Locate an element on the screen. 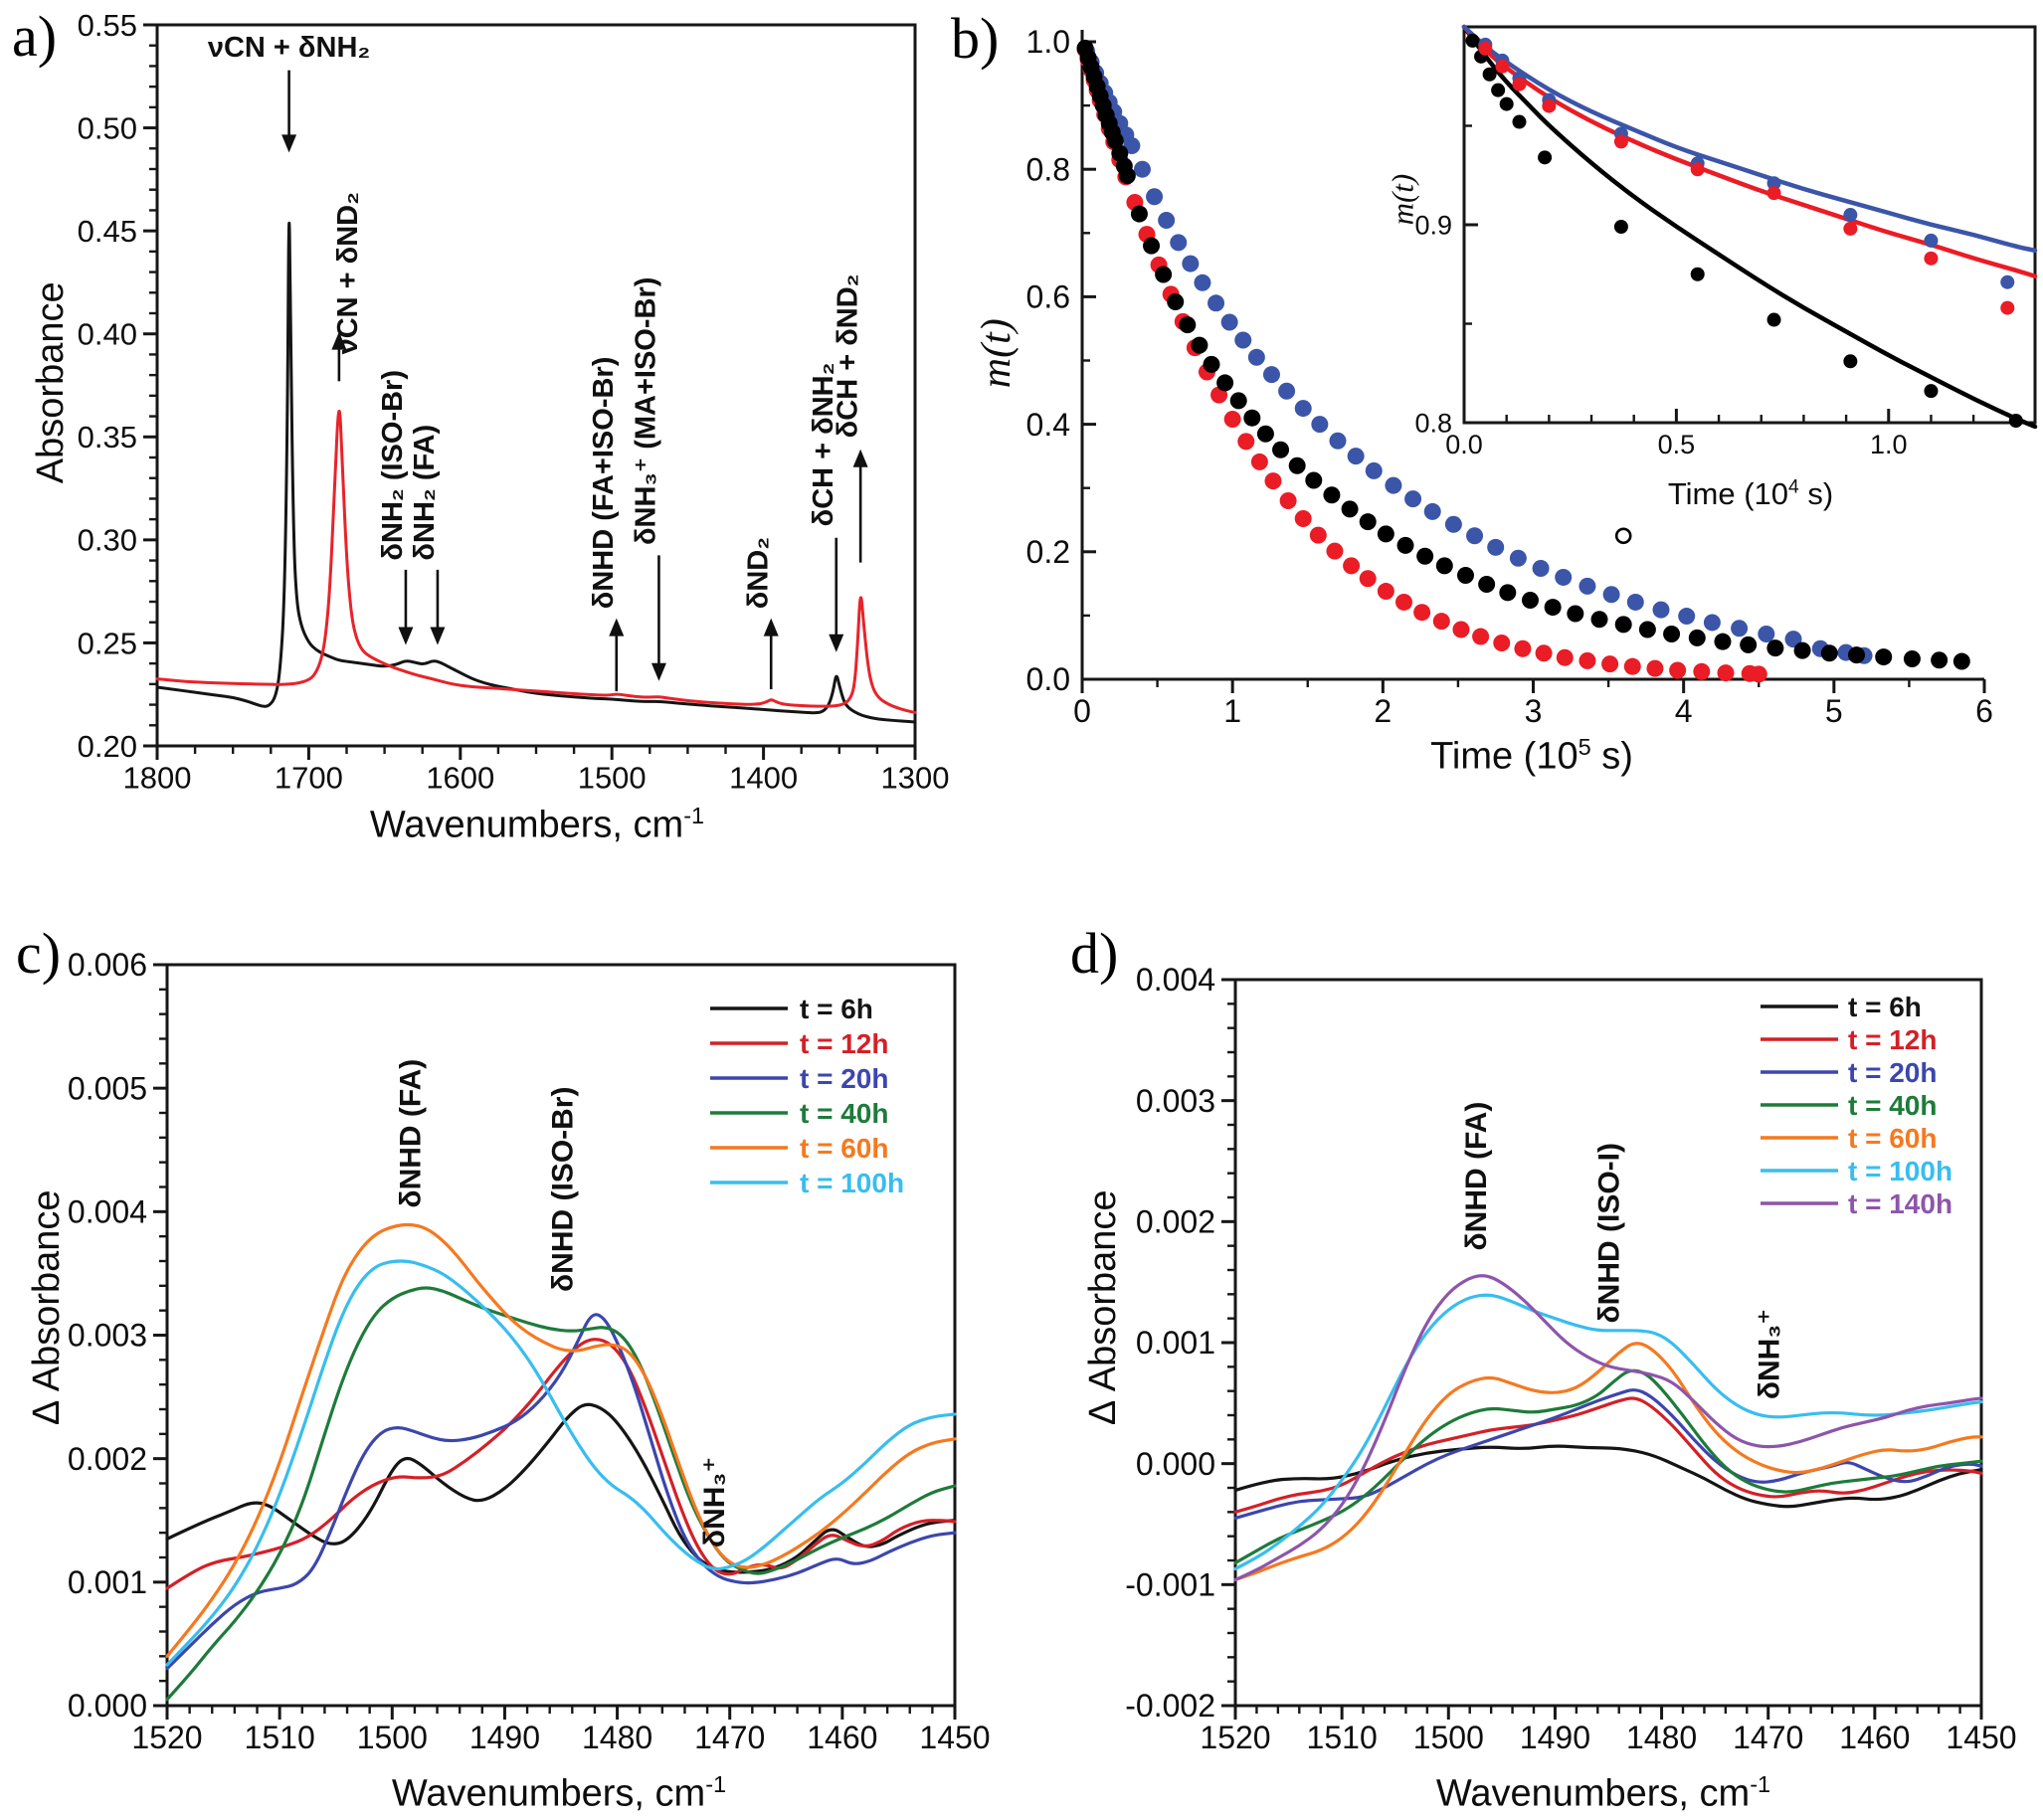 The width and height of the screenshot is (2043, 1820). annotation-text: δNH₃⁺ is located at coordinates (1769, 1354).